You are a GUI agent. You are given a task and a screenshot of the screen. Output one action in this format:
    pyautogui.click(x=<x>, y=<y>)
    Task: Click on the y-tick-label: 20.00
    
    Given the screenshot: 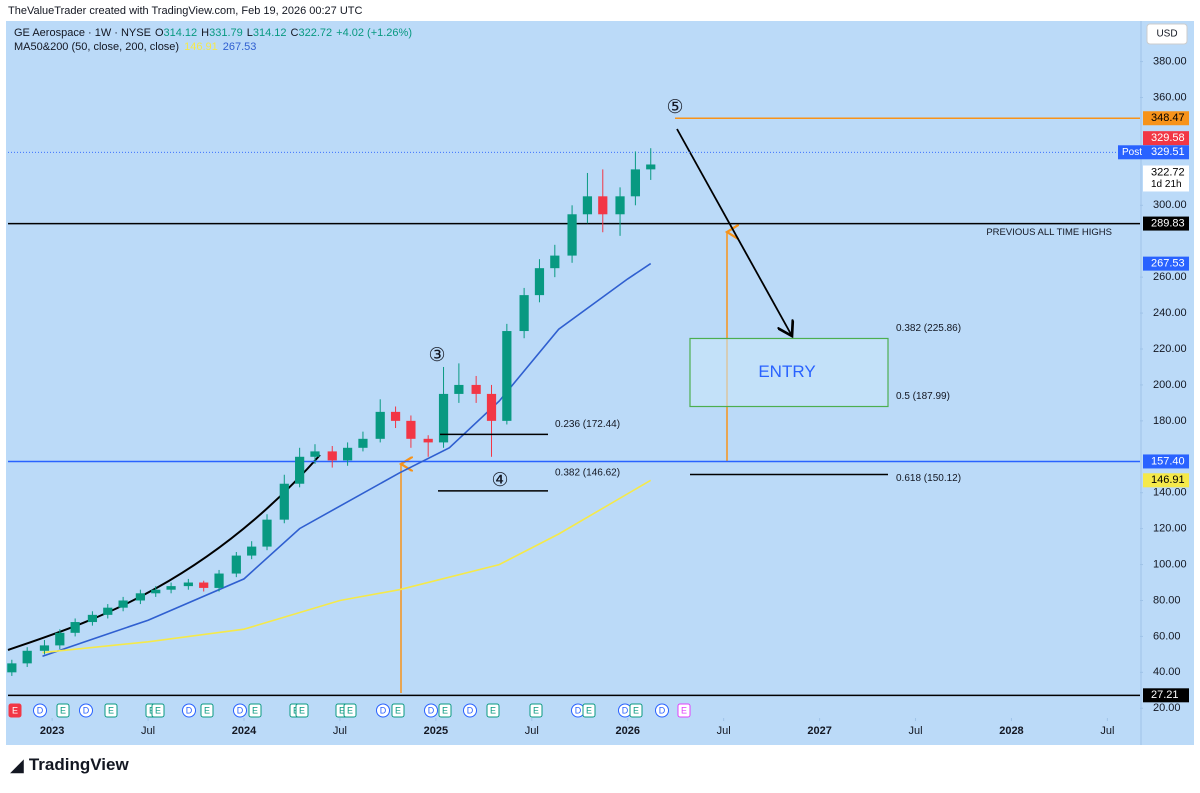 What is the action you would take?
    pyautogui.click(x=1167, y=708)
    